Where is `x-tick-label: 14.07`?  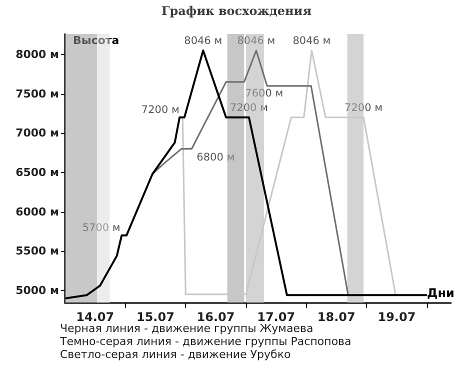 x-tick-label: 14.07 is located at coordinates (95, 317).